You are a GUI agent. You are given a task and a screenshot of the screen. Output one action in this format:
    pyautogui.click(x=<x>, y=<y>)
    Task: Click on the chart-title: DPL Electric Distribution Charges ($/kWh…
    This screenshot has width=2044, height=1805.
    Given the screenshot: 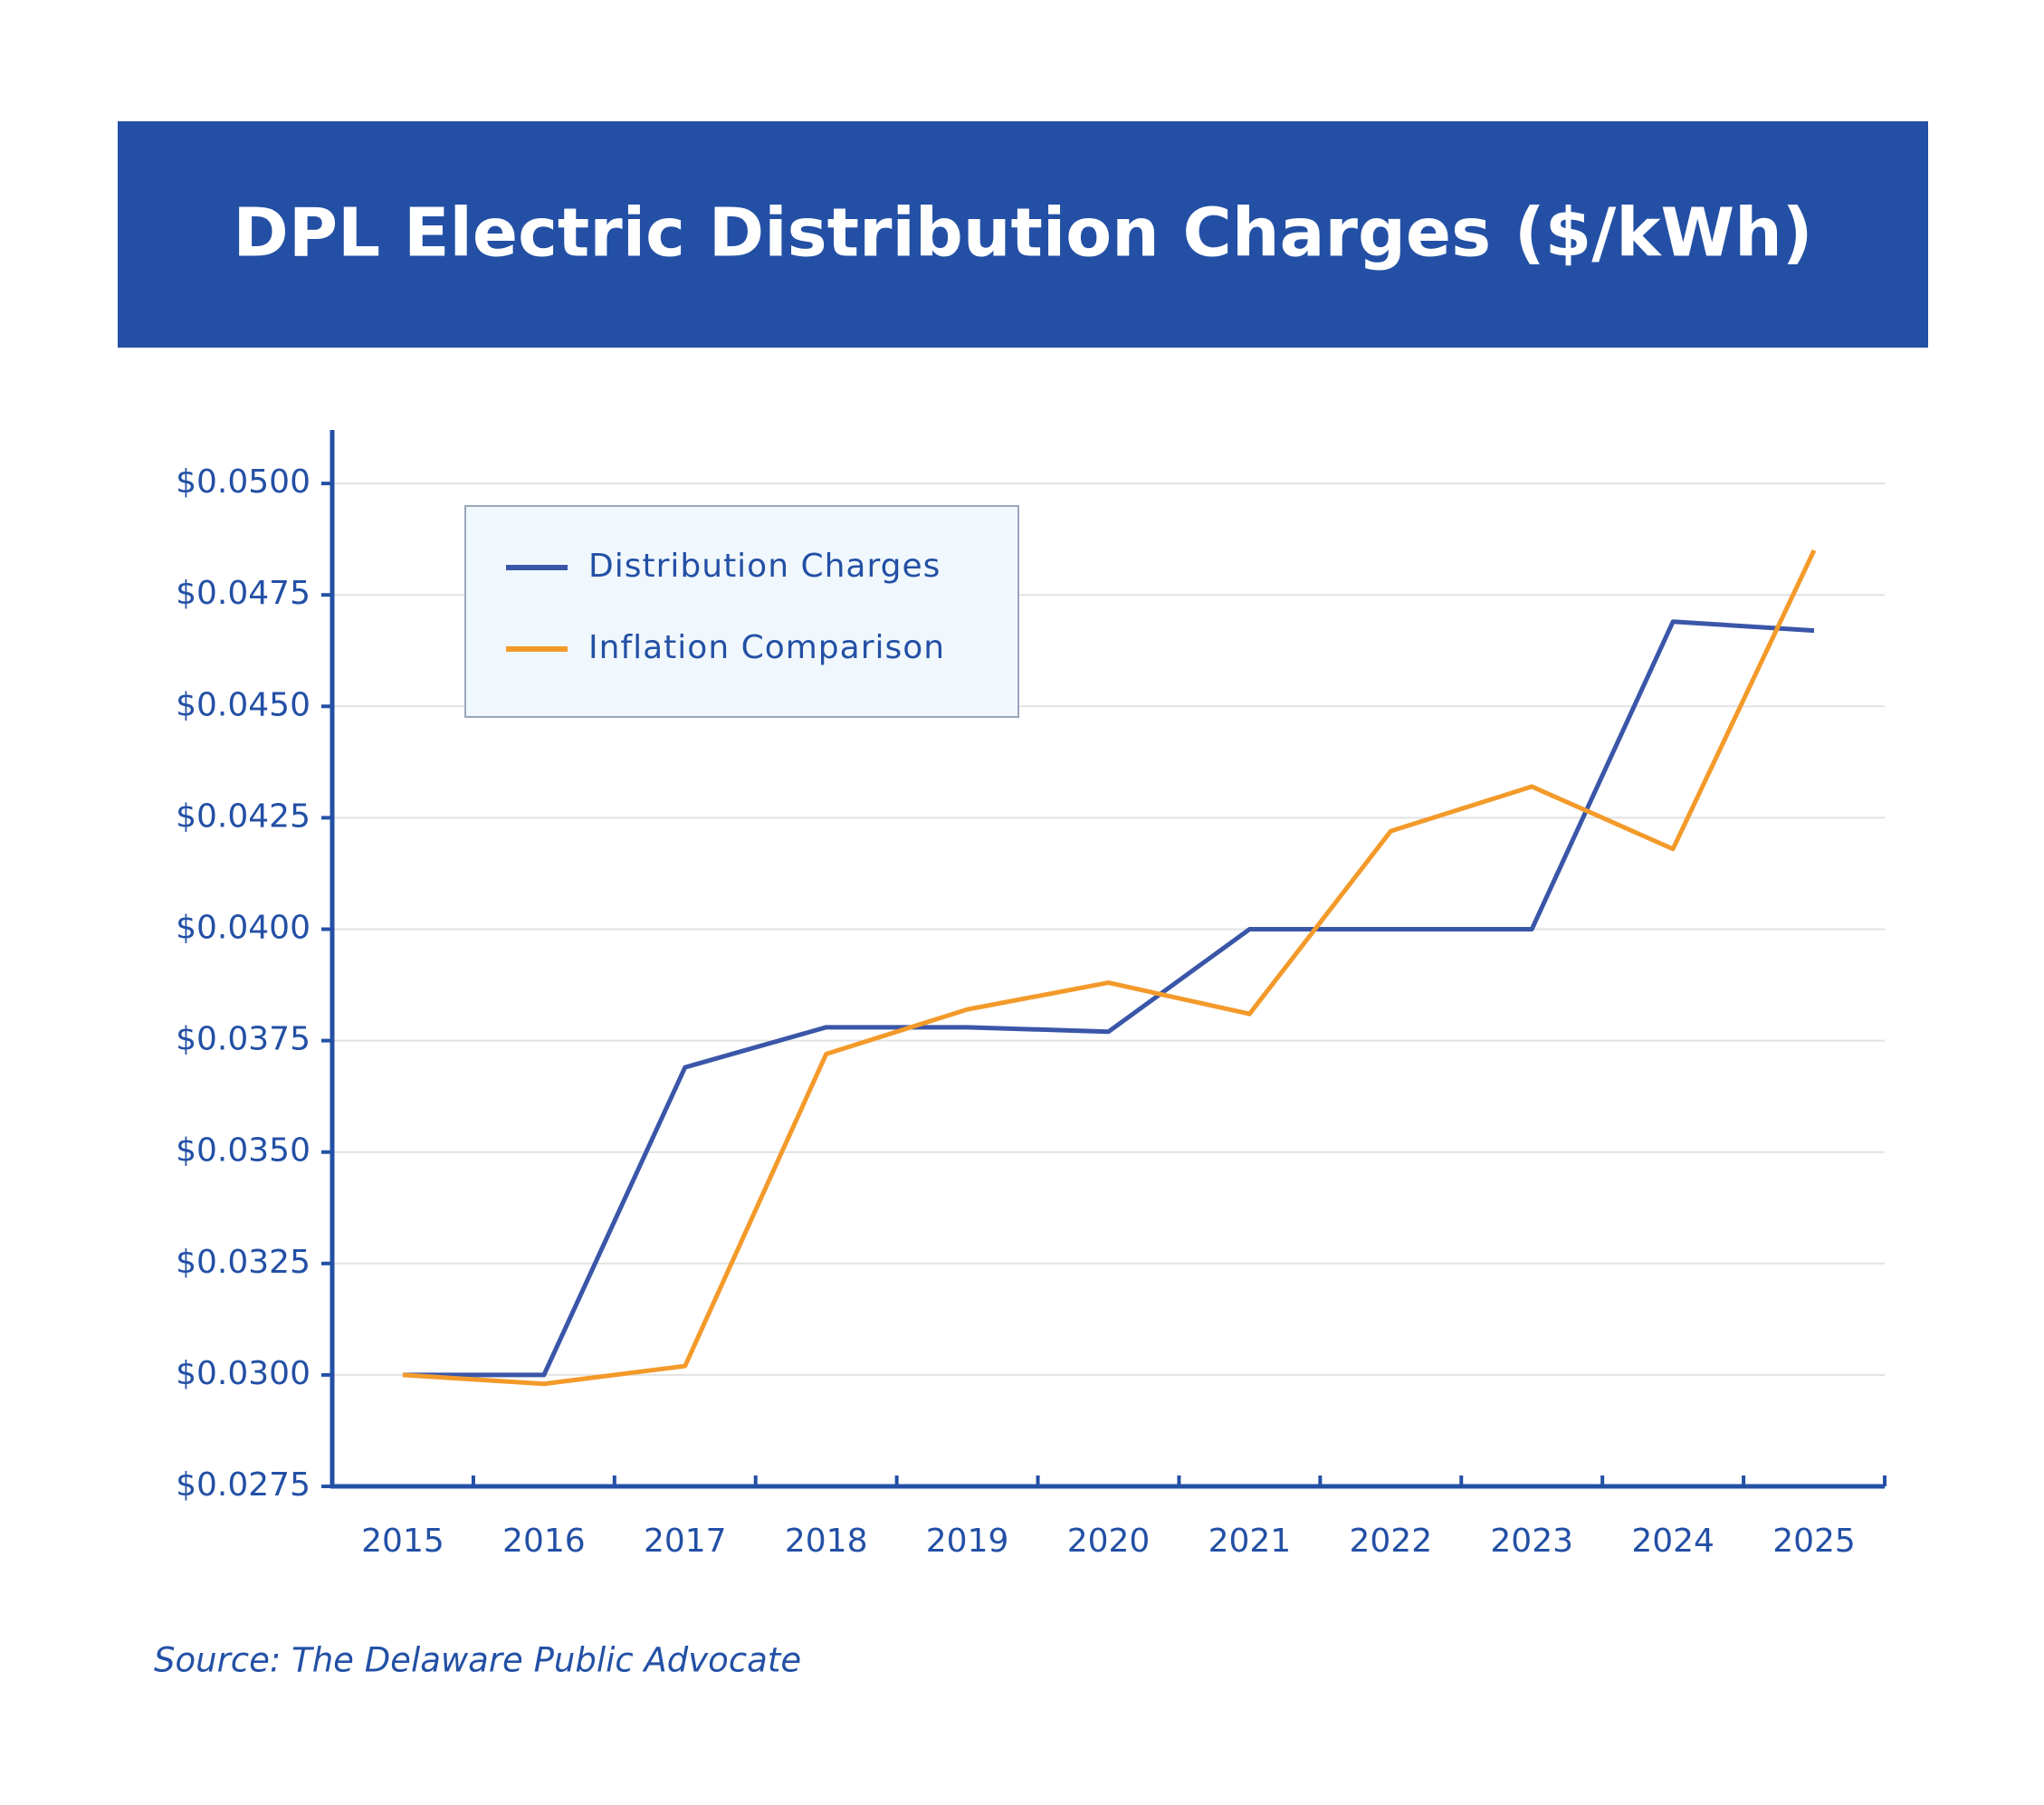 What is the action you would take?
    pyautogui.click(x=1022, y=234)
    